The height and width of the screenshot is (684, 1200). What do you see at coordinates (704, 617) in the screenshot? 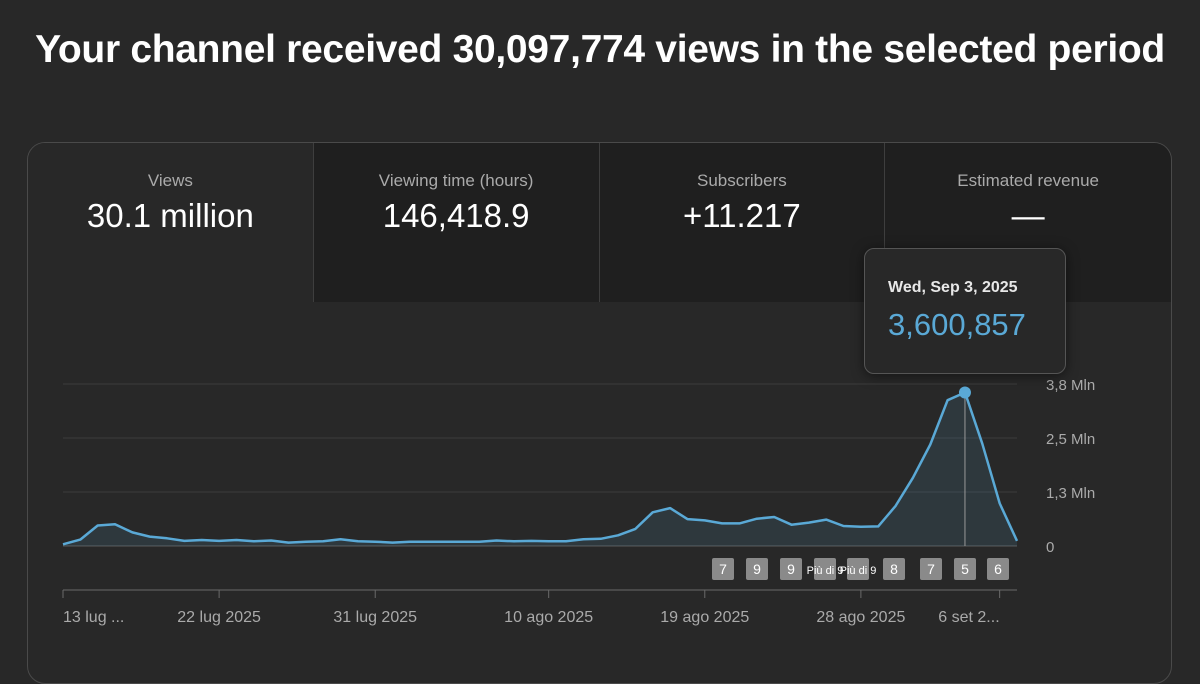
I see `x-tick-label: 19 ago 2025` at bounding box center [704, 617].